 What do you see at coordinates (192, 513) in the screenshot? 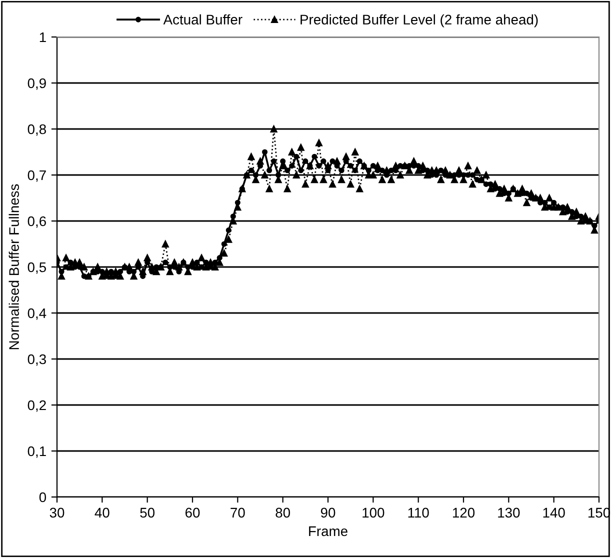
I see `x-tick-label: 60` at bounding box center [192, 513].